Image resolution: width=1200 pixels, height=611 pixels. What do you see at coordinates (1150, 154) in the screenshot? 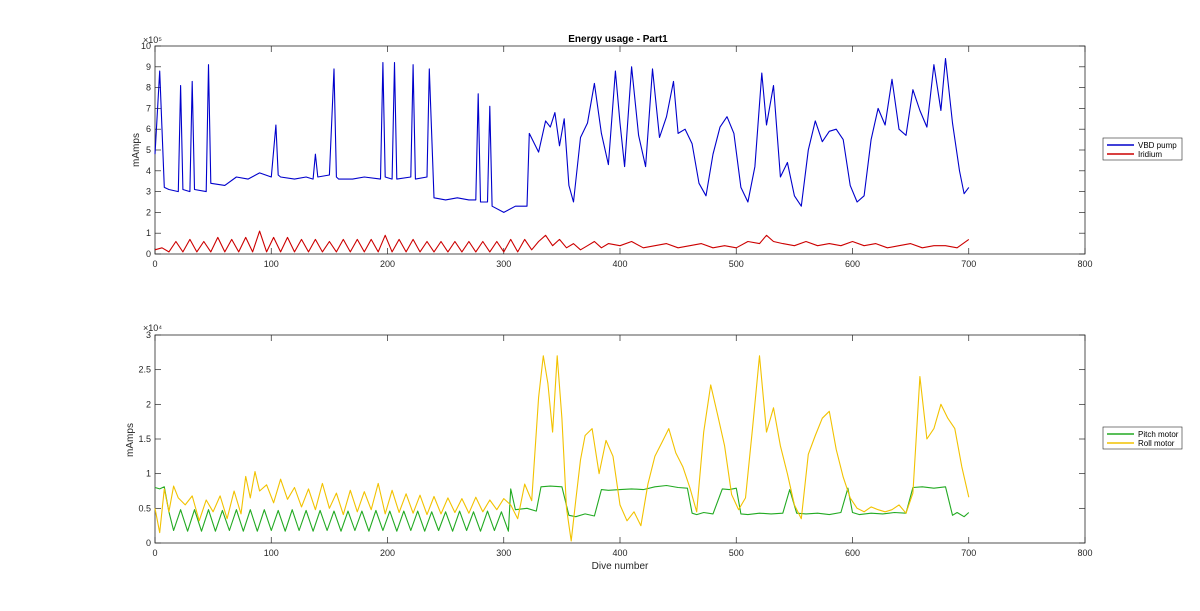
I see `legend-label-iridium: Iridium` at bounding box center [1150, 154].